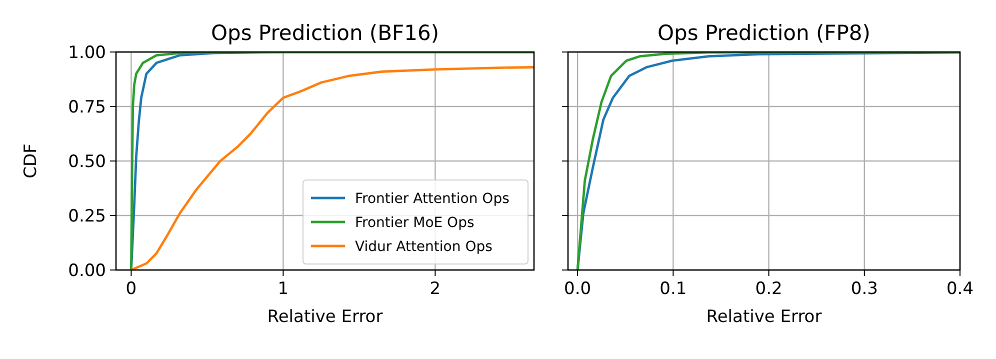 Image resolution: width=996 pixels, height=359 pixels. What do you see at coordinates (578, 289) in the screenshot?
I see `x-tick-label: 0.0` at bounding box center [578, 289].